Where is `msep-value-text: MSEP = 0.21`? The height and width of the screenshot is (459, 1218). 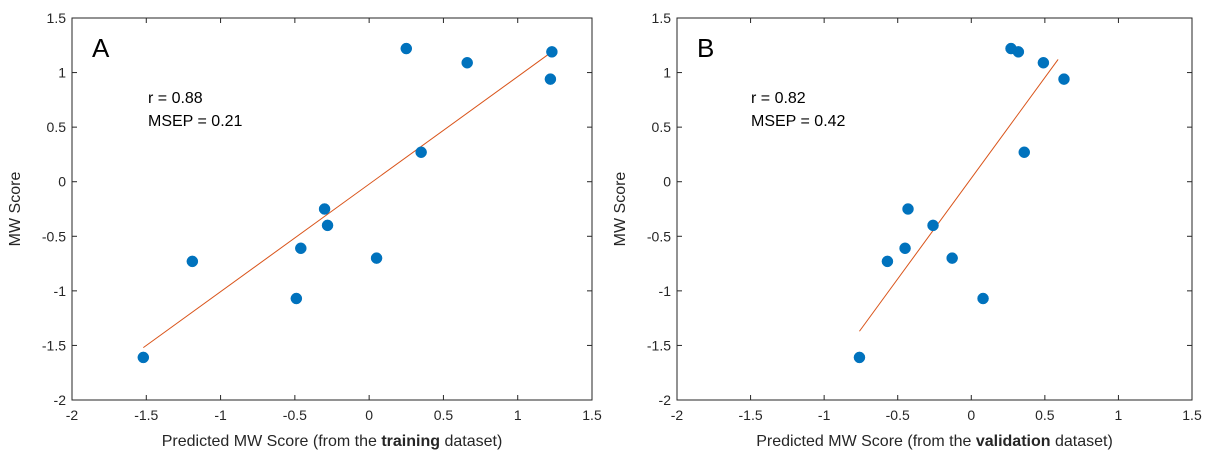
msep-value-text: MSEP = 0.21 is located at coordinates (195, 121).